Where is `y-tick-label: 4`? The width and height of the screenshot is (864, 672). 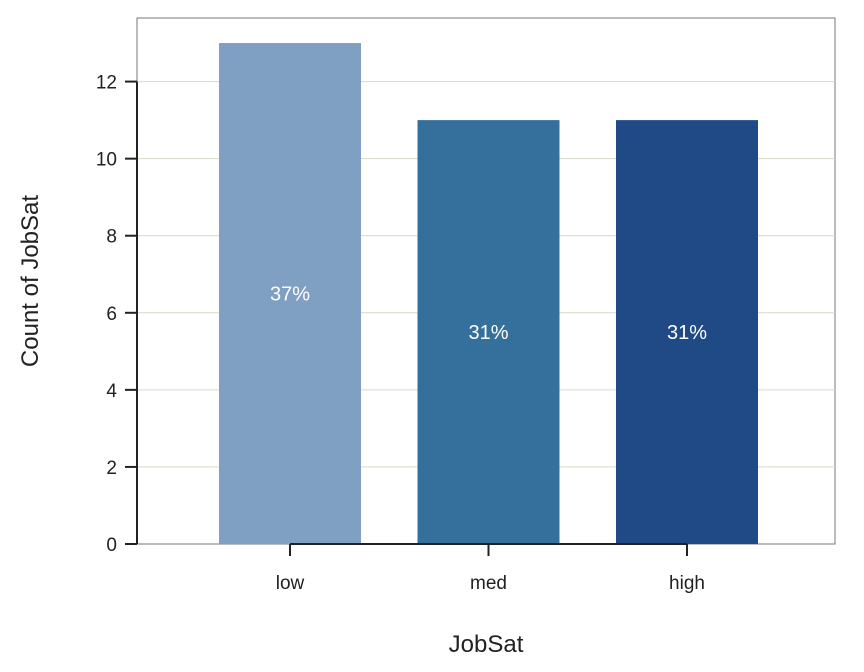 y-tick-label: 4 is located at coordinates (111, 391).